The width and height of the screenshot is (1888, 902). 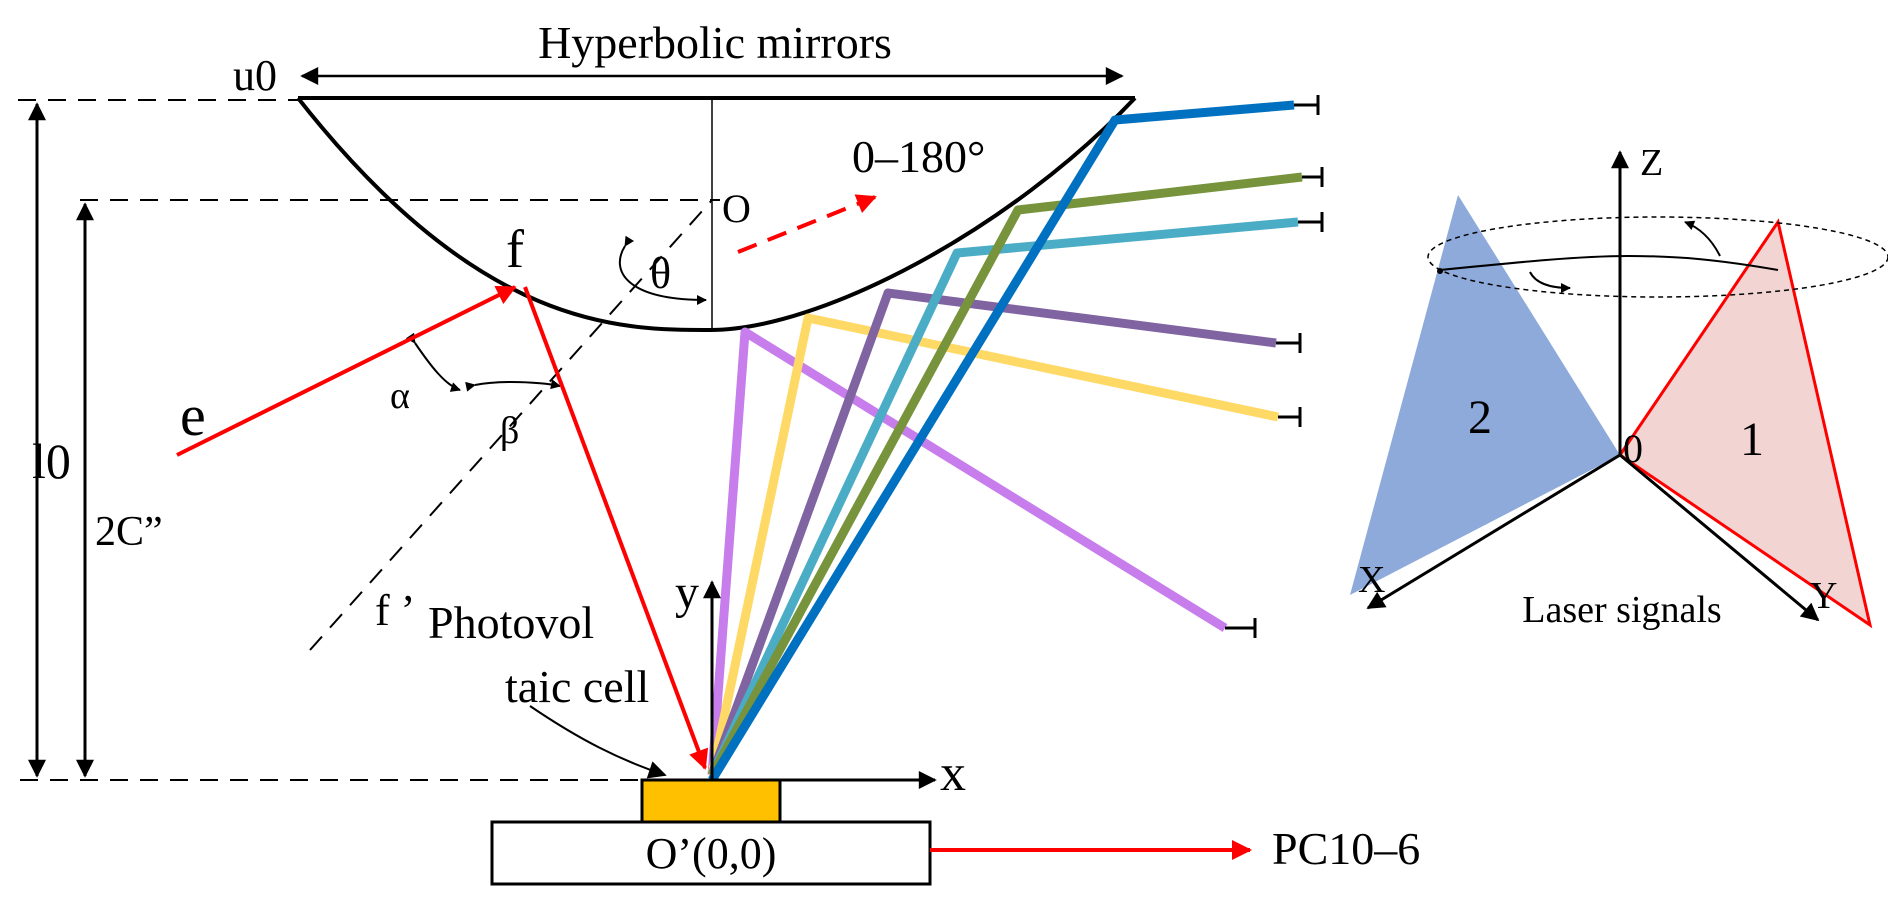 I want to click on pv-pointer-arrow, so click(x=598, y=742).